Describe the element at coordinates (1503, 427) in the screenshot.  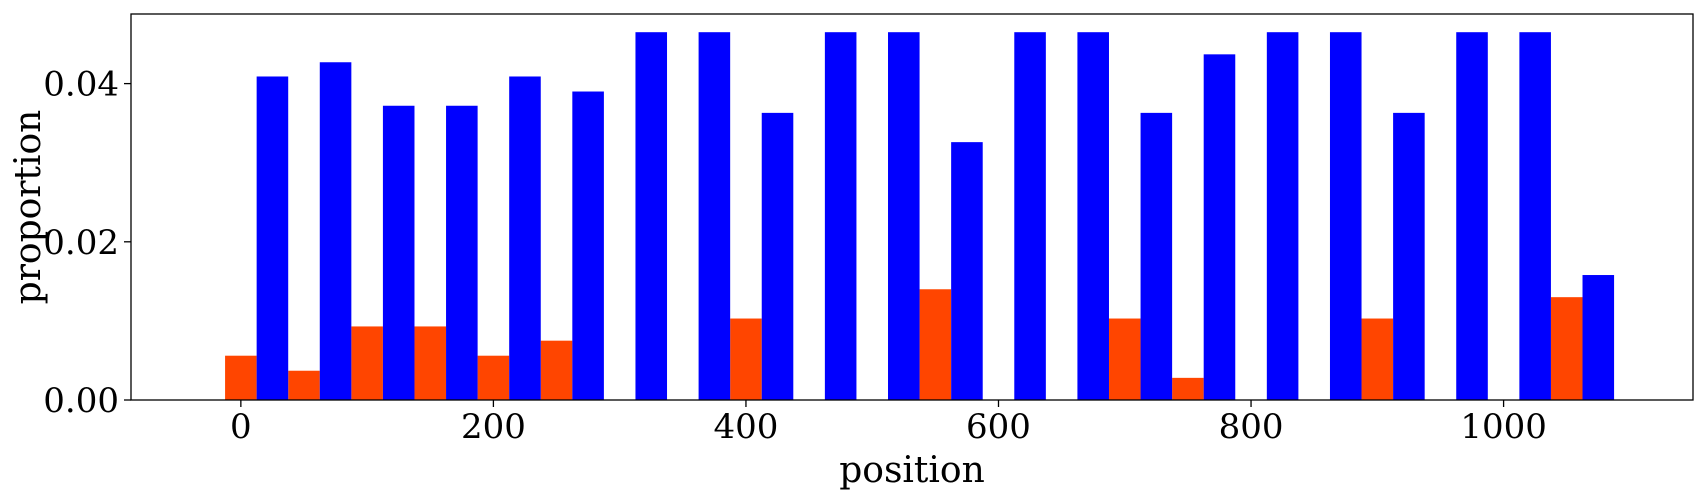
I see `x-tick-label: 1000` at that location.